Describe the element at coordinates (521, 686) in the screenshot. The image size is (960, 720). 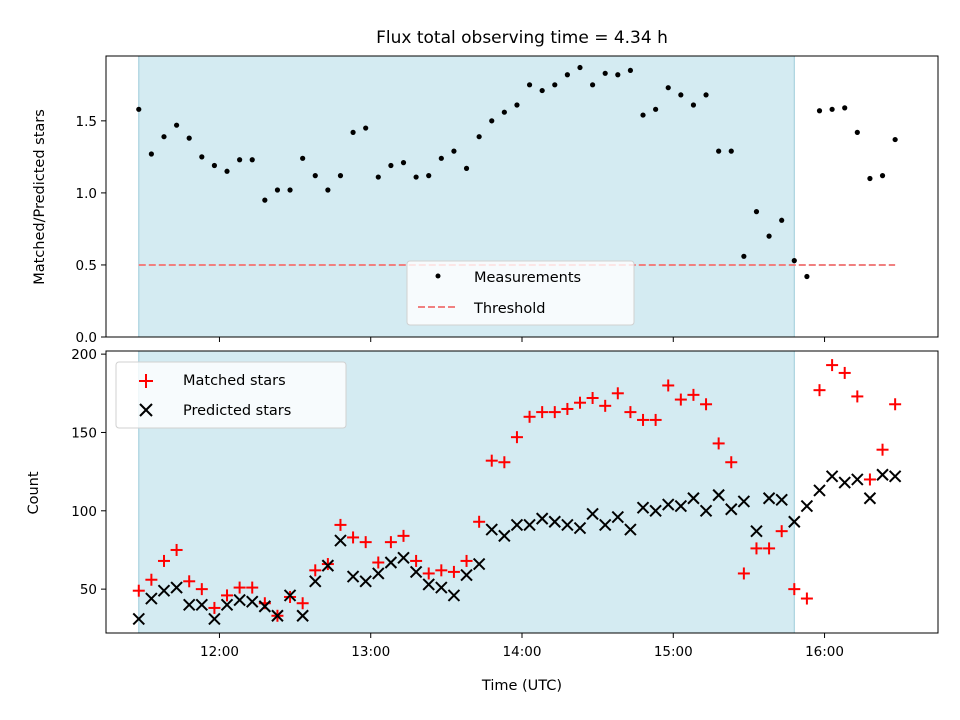
I see `x-axis-label: Time (UTC)` at that location.